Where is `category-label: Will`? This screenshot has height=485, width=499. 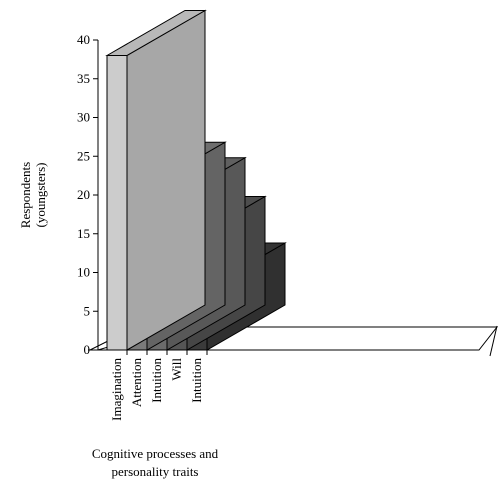 category-label: Will is located at coordinates (176, 369).